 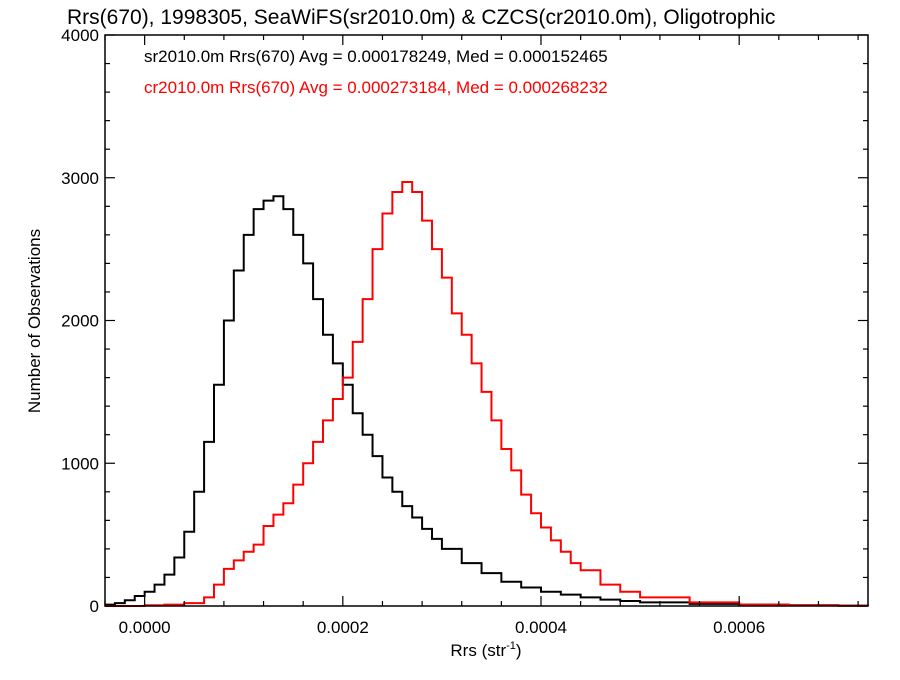 I want to click on y-tick-label: 1000, so click(x=80, y=463).